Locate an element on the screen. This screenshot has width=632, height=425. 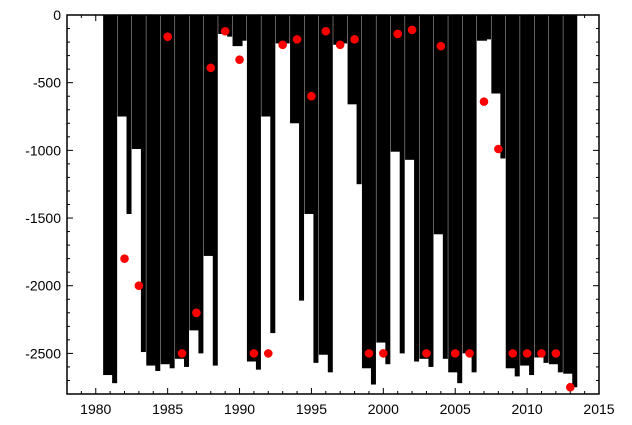
data-point-2006 is located at coordinates (469, 353).